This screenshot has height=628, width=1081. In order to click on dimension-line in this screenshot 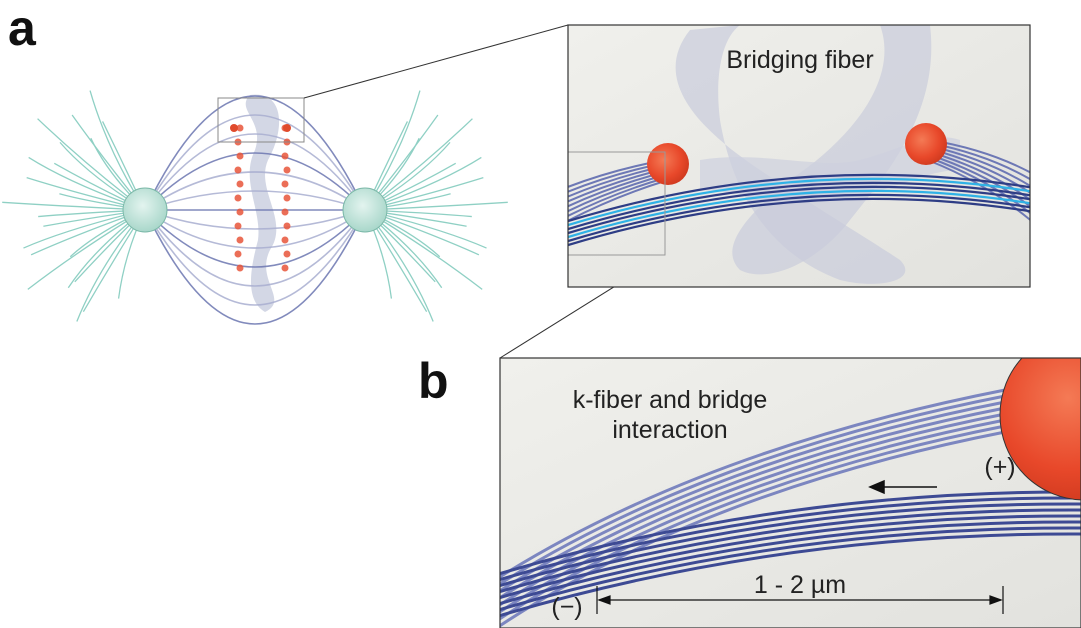, I will do `click(800, 600)`.